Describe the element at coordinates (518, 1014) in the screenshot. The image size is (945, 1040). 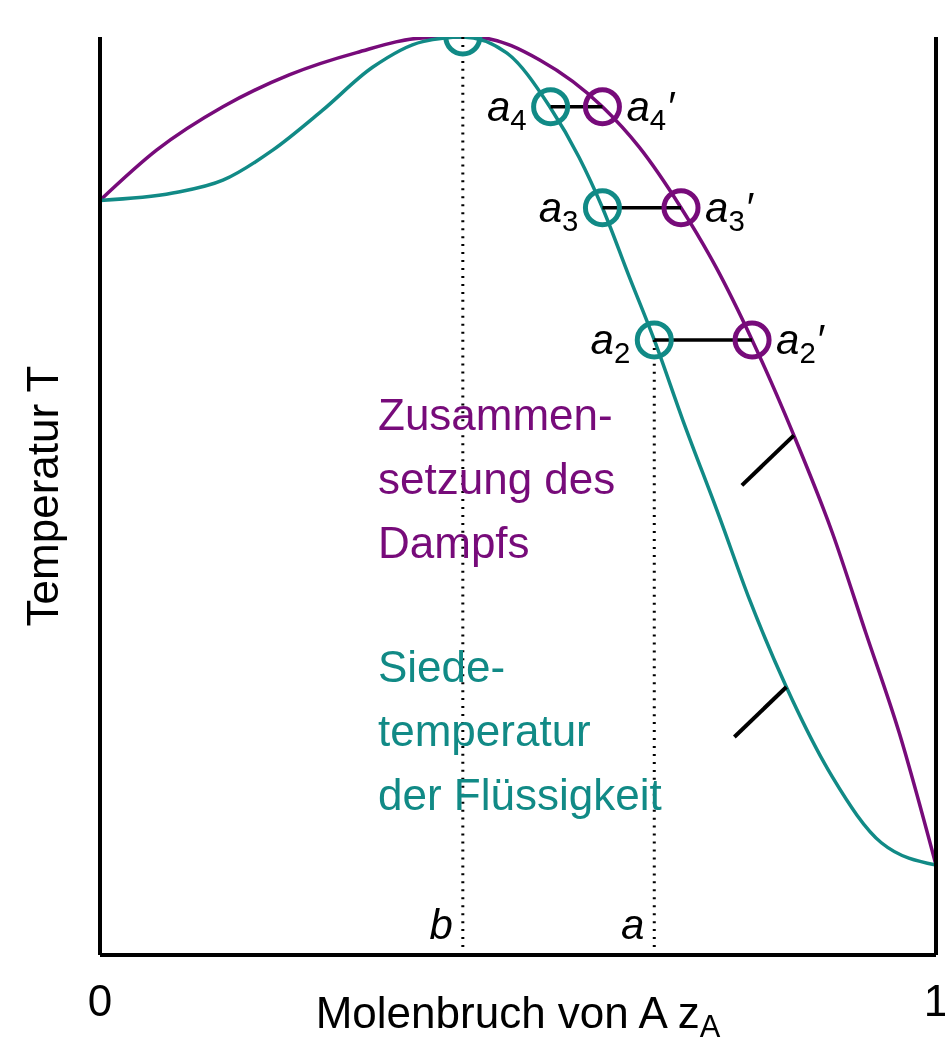
I see `x-axis-title: Molenbruch von A z$_{A}$` at that location.